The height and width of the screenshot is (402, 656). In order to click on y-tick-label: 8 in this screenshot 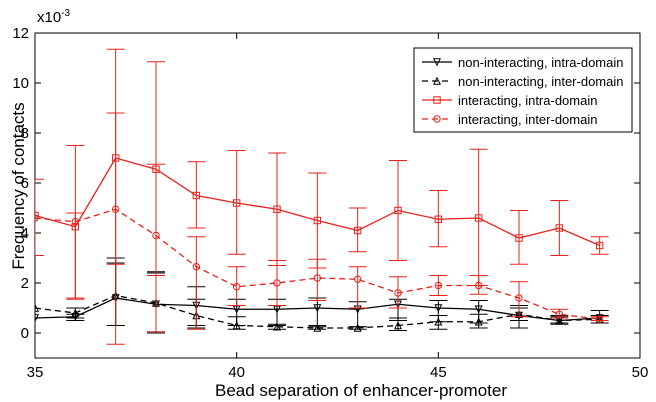, I will do `click(25, 133)`.